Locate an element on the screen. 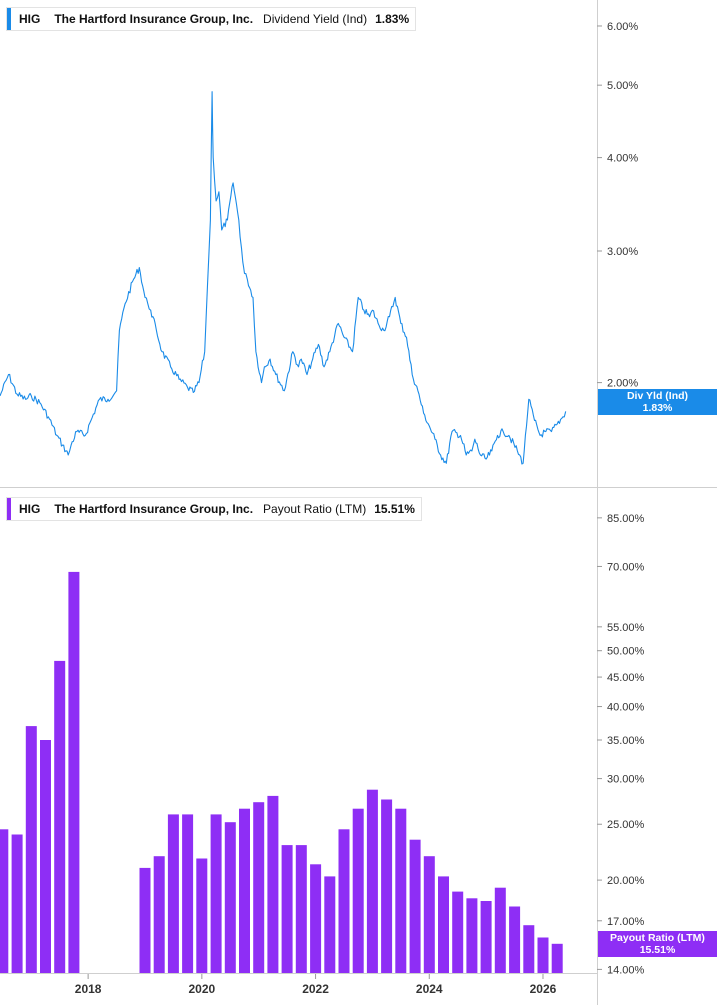  x-tick-label: 2026 is located at coordinates (543, 989).